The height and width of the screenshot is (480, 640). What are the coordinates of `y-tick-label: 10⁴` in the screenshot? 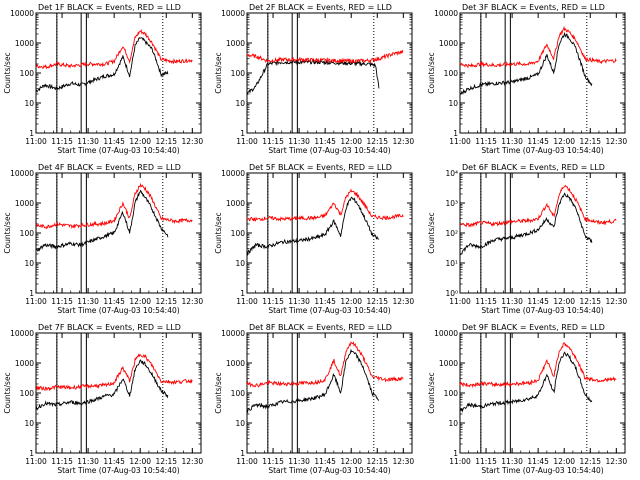 It's located at (451, 173).